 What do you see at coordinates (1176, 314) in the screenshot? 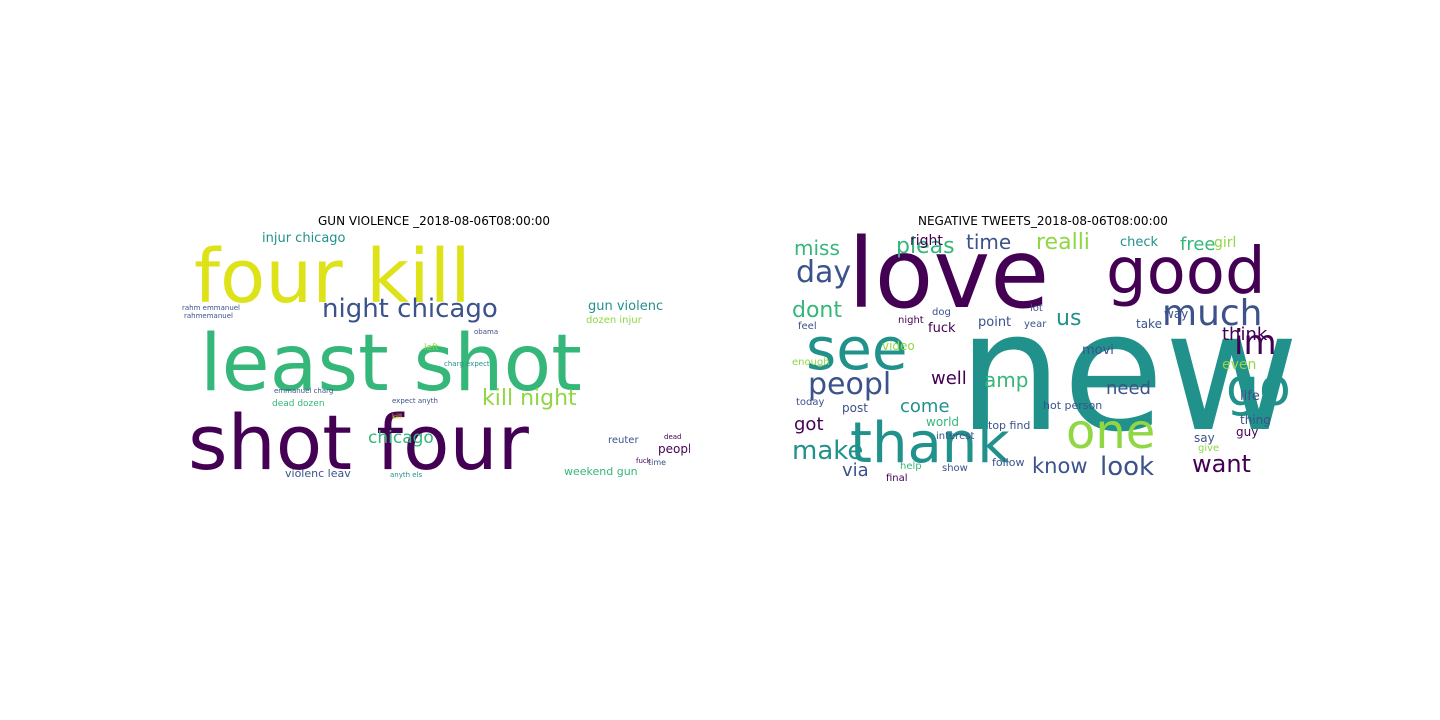
I see `cloud-word: way` at bounding box center [1176, 314].